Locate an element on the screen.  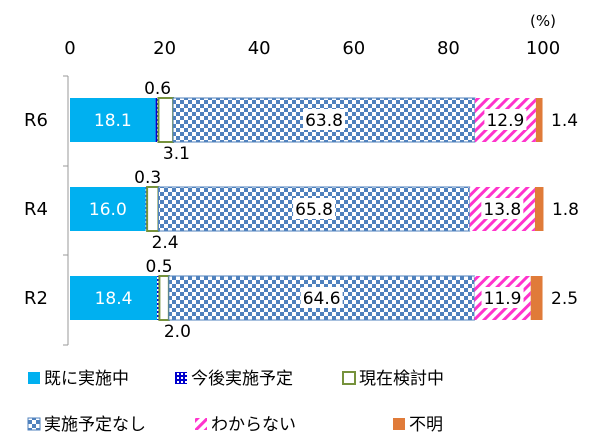
legend-label: 実施予定なし is located at coordinates (95, 425).